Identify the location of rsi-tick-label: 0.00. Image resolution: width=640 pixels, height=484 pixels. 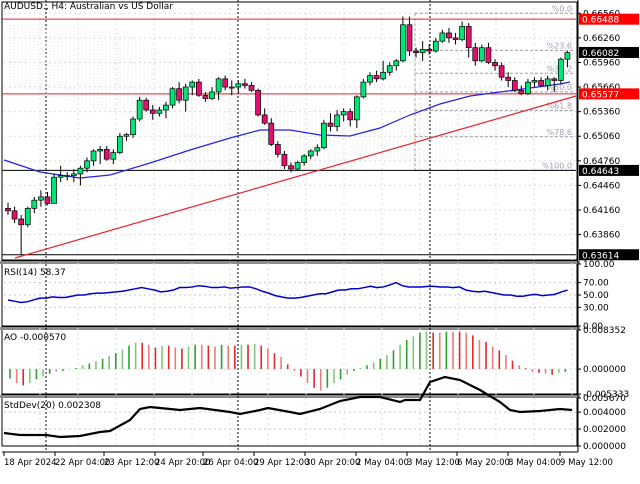
(593, 327).